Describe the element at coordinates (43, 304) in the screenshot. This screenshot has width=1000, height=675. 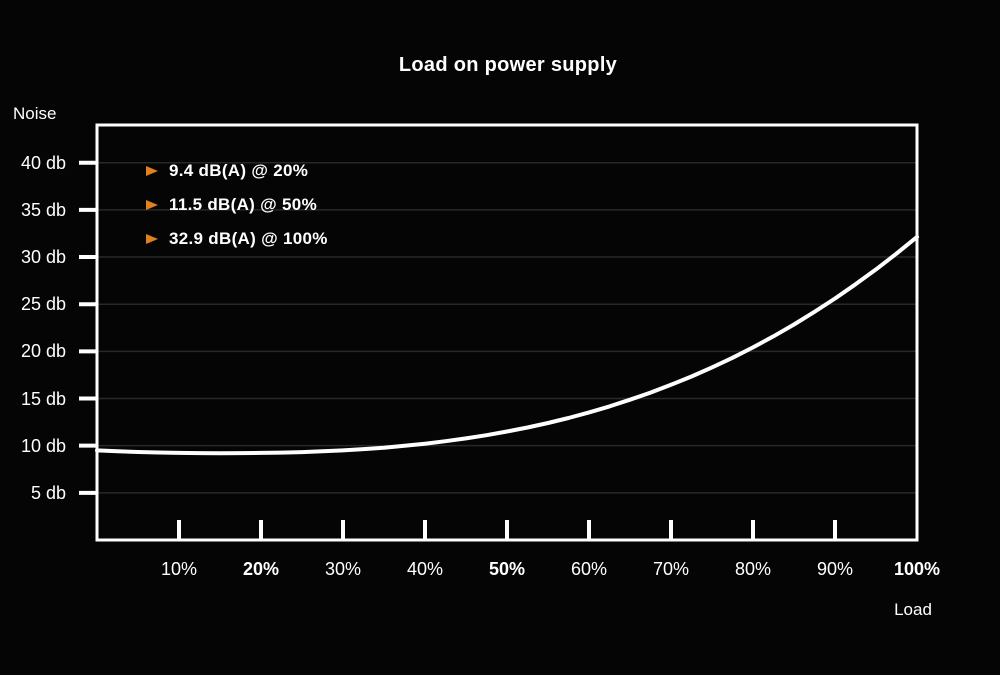
I see `y-axis-tick-label: 25 db` at that location.